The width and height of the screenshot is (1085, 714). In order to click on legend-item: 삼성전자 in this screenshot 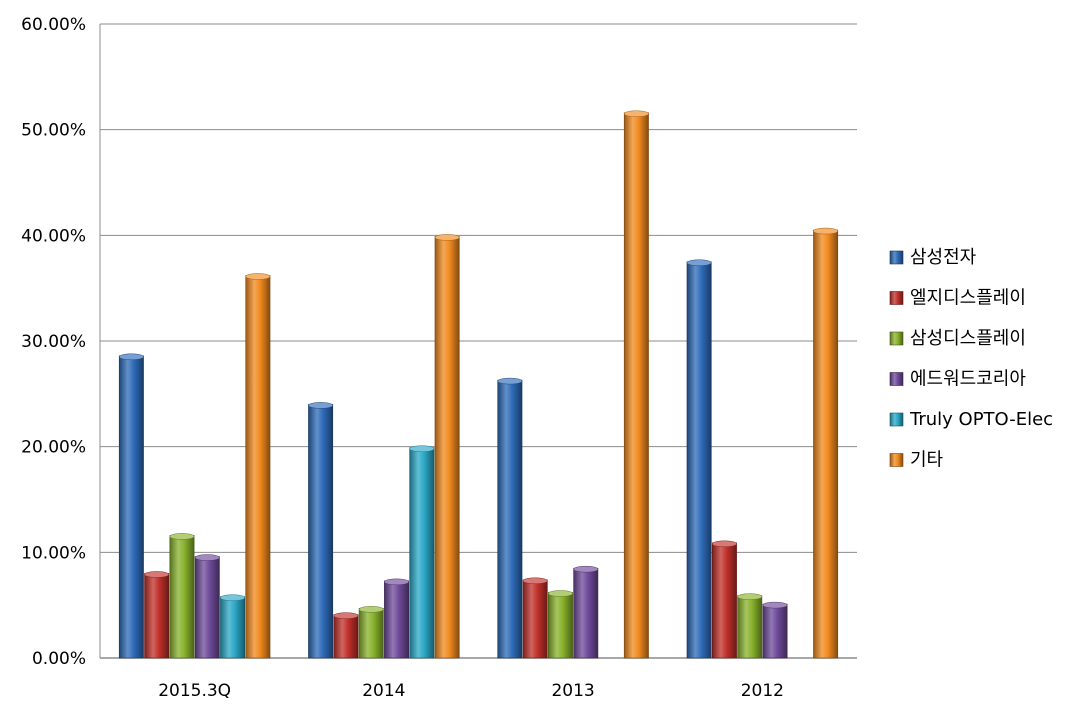, I will do `click(933, 257)`.